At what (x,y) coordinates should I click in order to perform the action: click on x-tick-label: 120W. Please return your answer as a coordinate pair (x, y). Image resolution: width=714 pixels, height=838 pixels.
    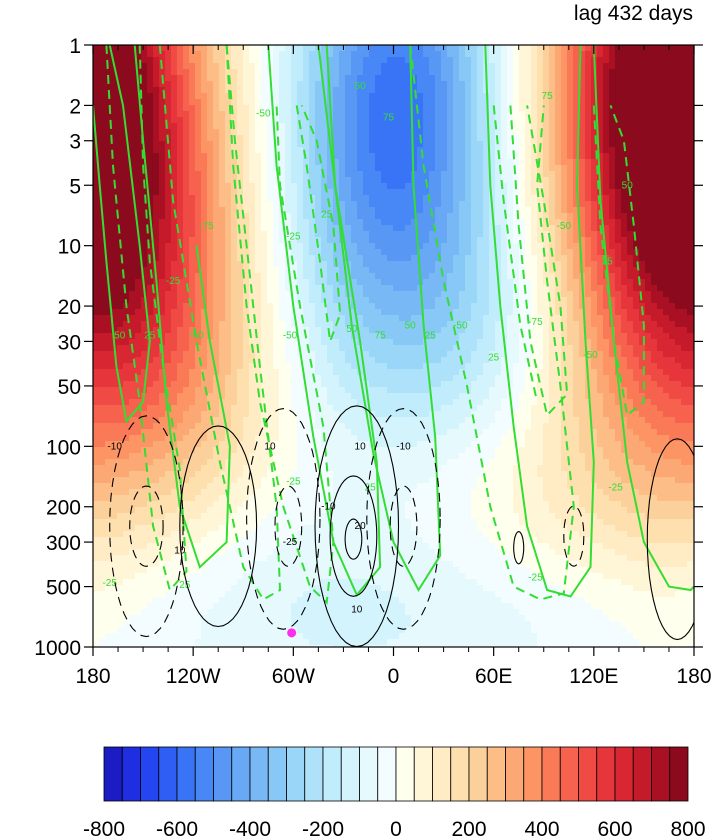
    Looking at the image, I should click on (193, 676).